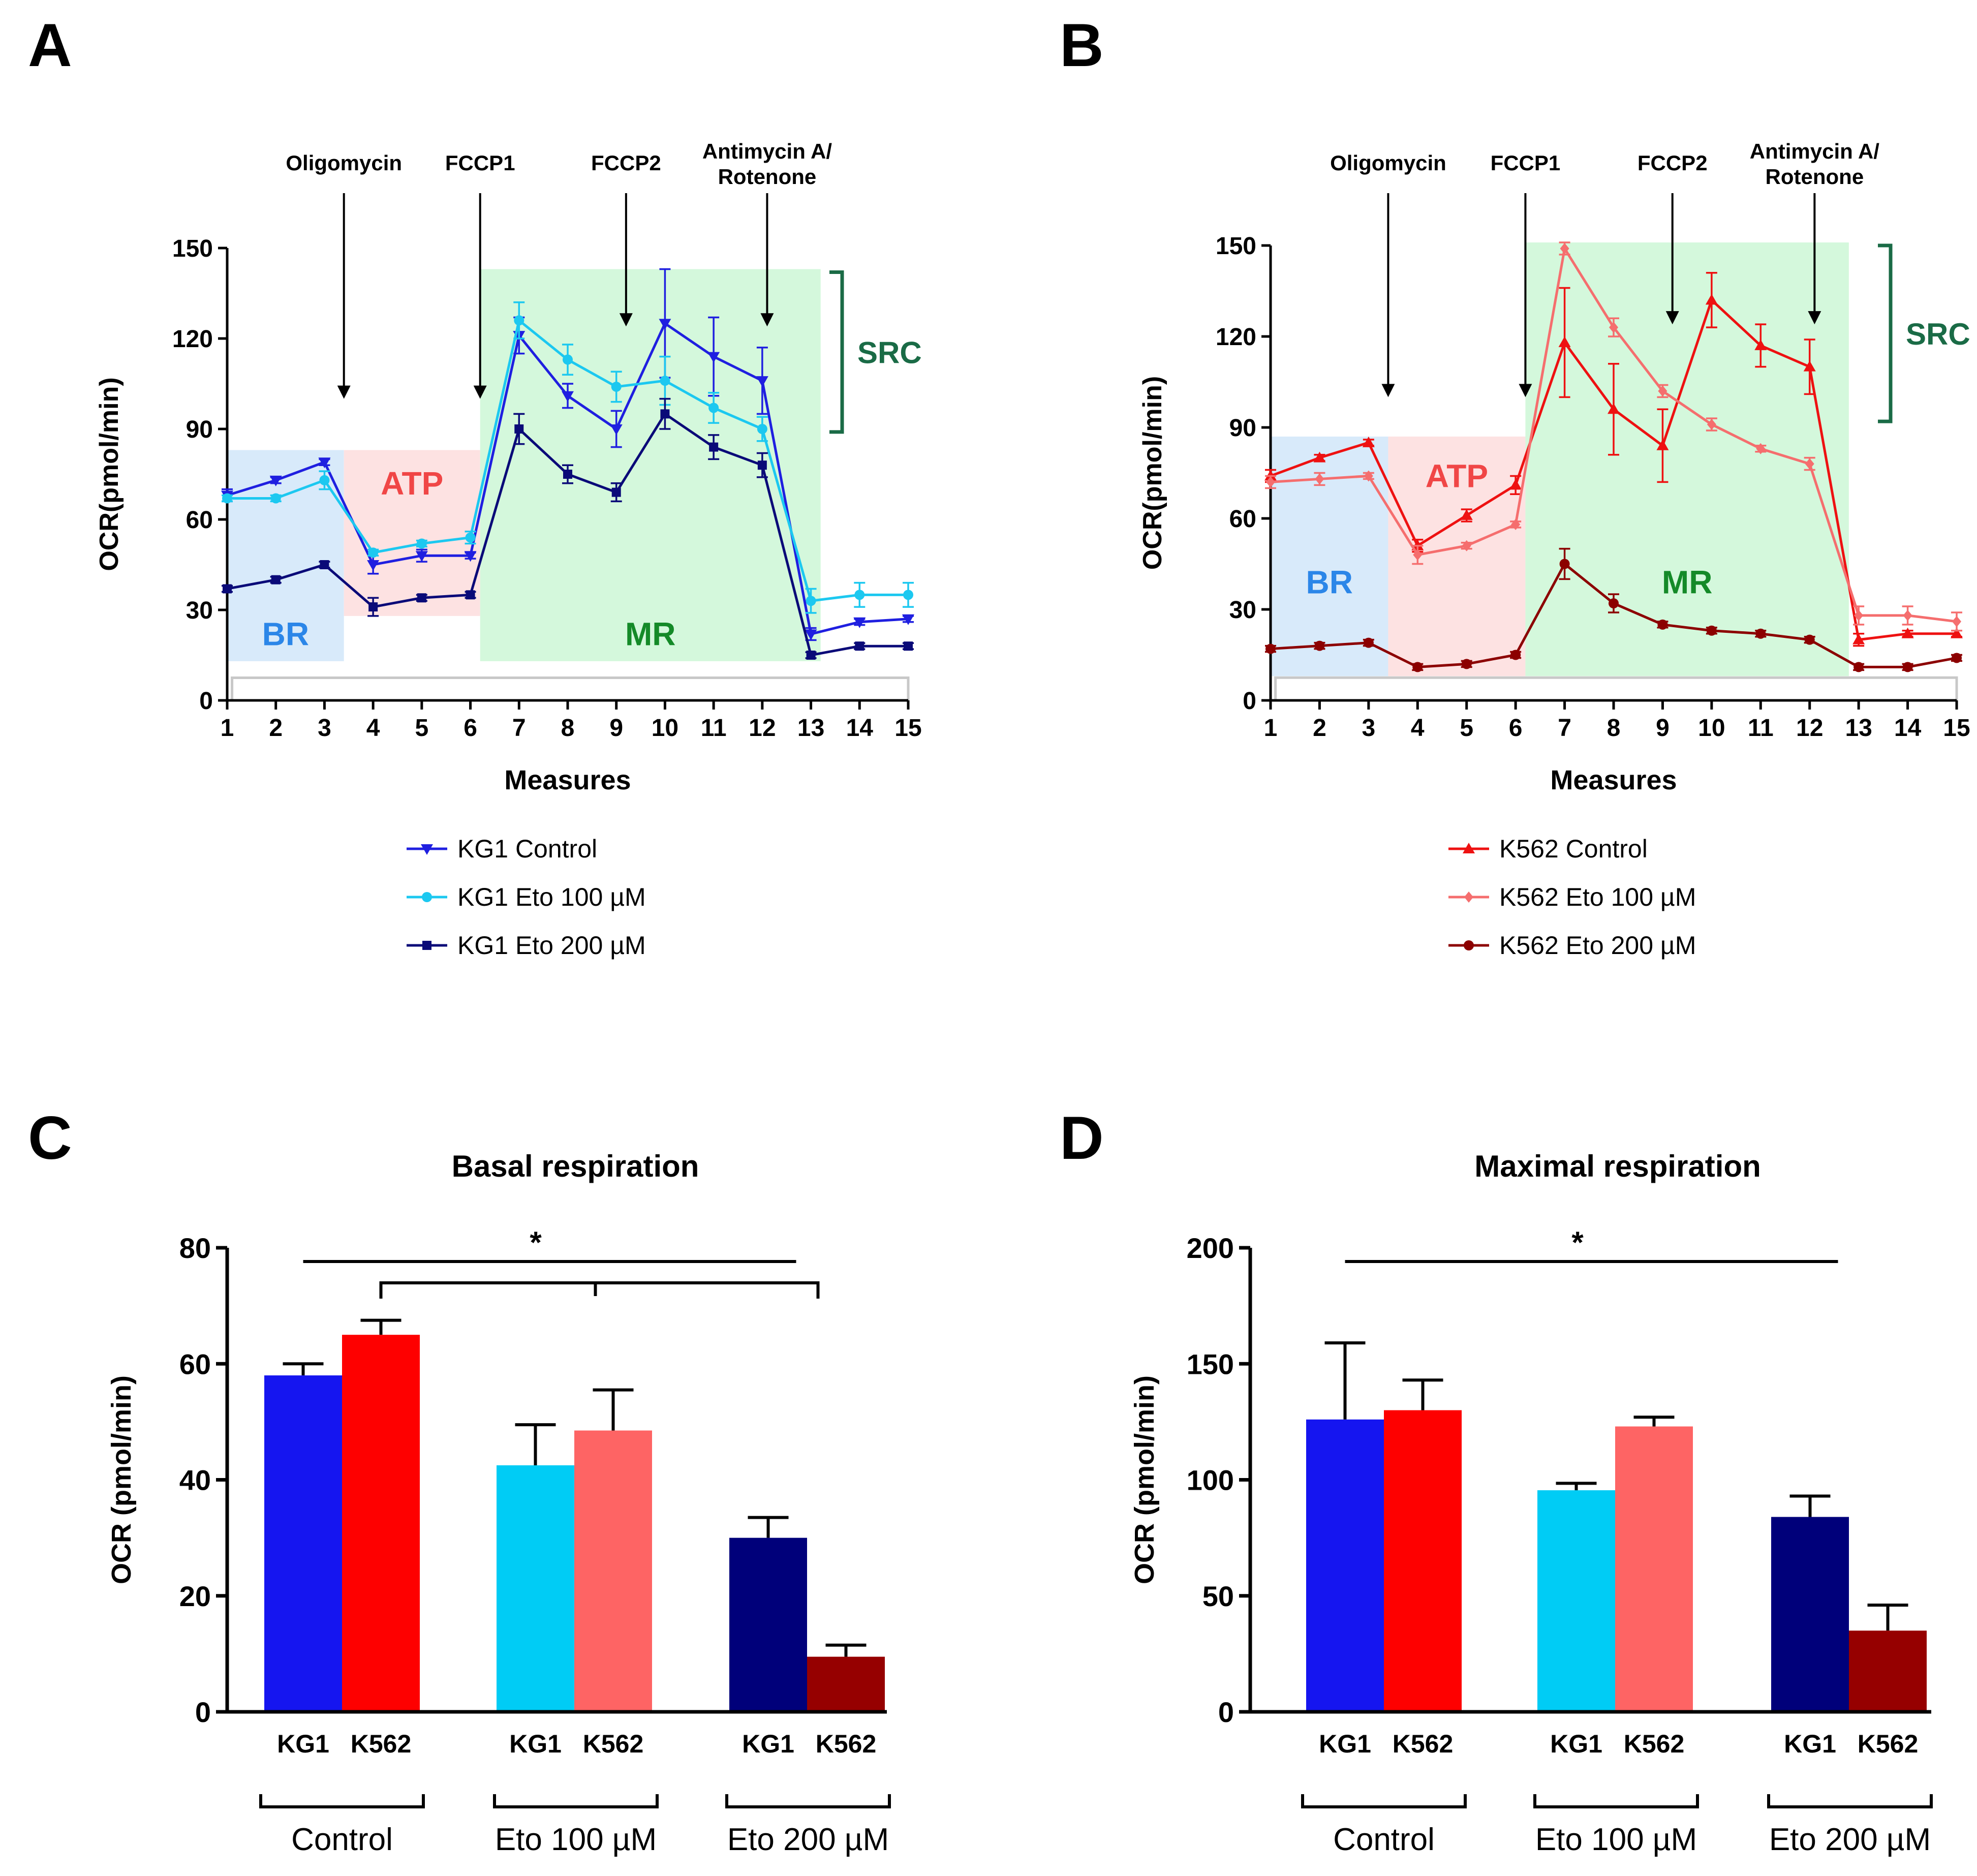 The width and height of the screenshot is (1977, 1876). What do you see at coordinates (1082, 45) in the screenshot?
I see `panel-letter: B` at bounding box center [1082, 45].